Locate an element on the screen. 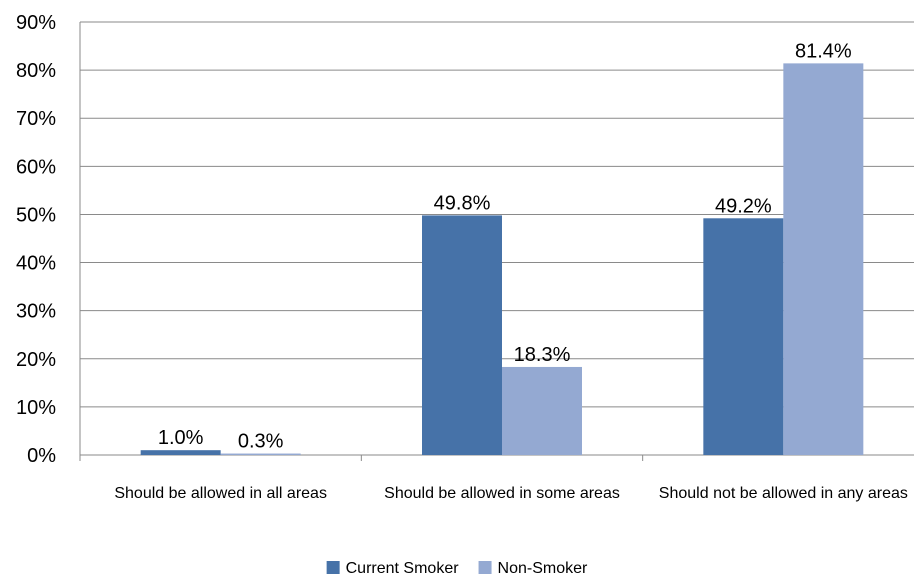  data-label: 0.3% is located at coordinates (261, 442).